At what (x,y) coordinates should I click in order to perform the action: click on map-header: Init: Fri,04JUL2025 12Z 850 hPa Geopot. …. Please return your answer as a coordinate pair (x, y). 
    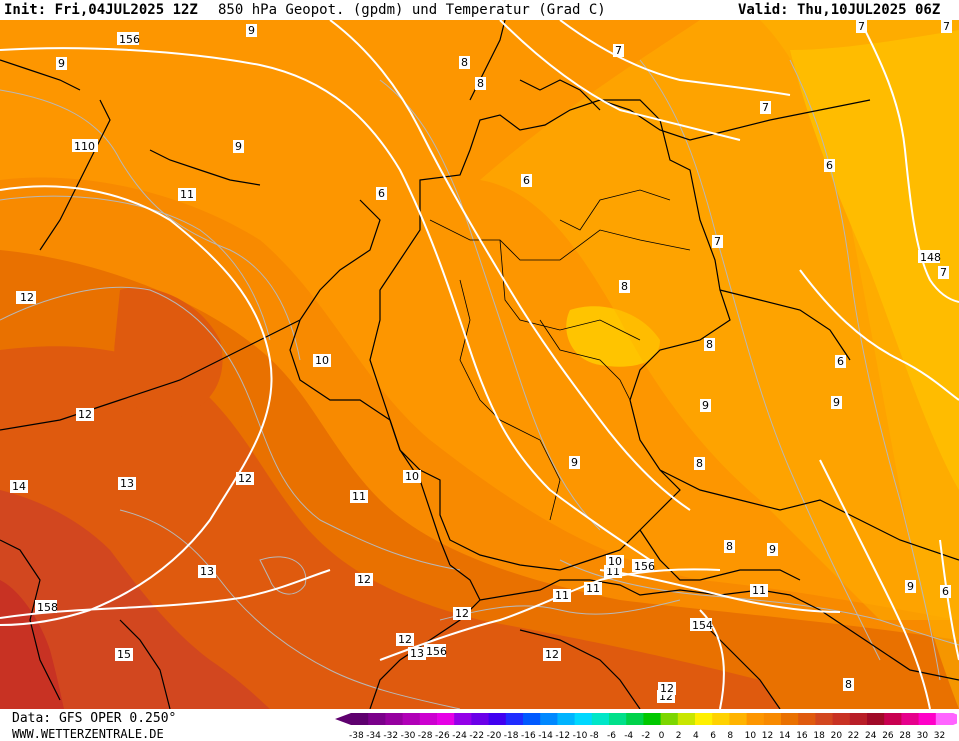
    Looking at the image, I should click on (479, 10).